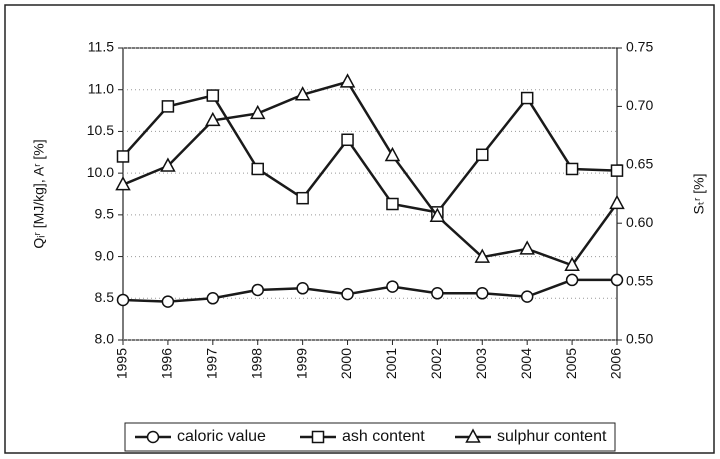 The width and height of the screenshot is (720, 459). What do you see at coordinates (167, 363) in the screenshot?
I see `x-tick-label: 1996` at bounding box center [167, 363].